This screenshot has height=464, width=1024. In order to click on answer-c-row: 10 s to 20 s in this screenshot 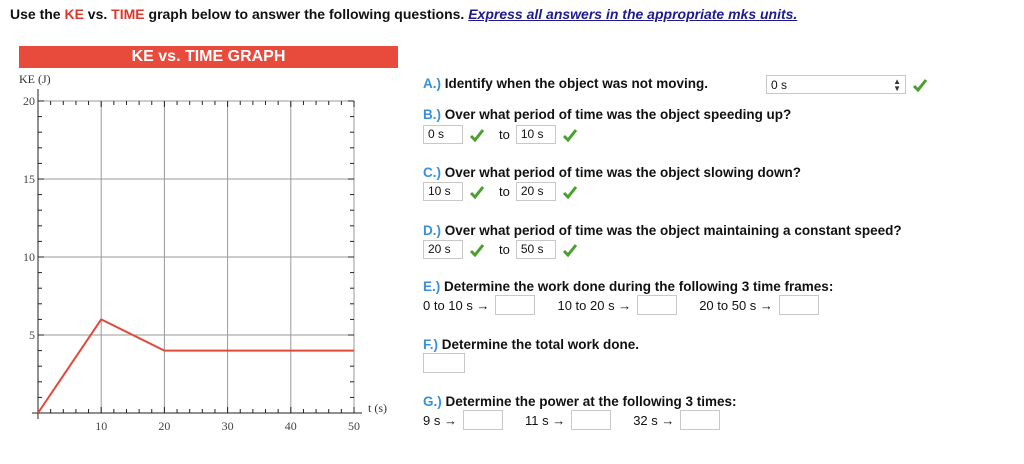, I will do `click(504, 191)`.